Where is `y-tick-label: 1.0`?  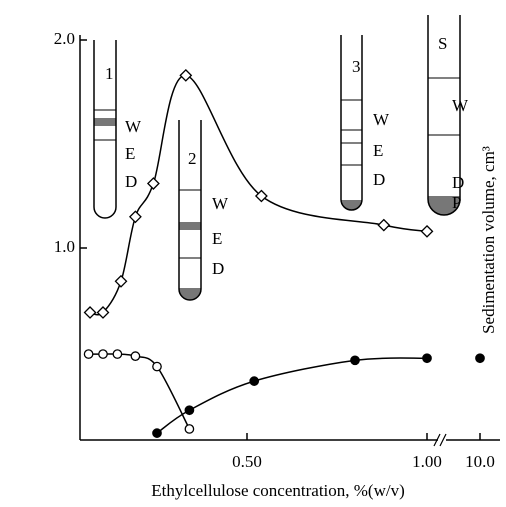 y-tick-label: 1.0 is located at coordinates (64, 246).